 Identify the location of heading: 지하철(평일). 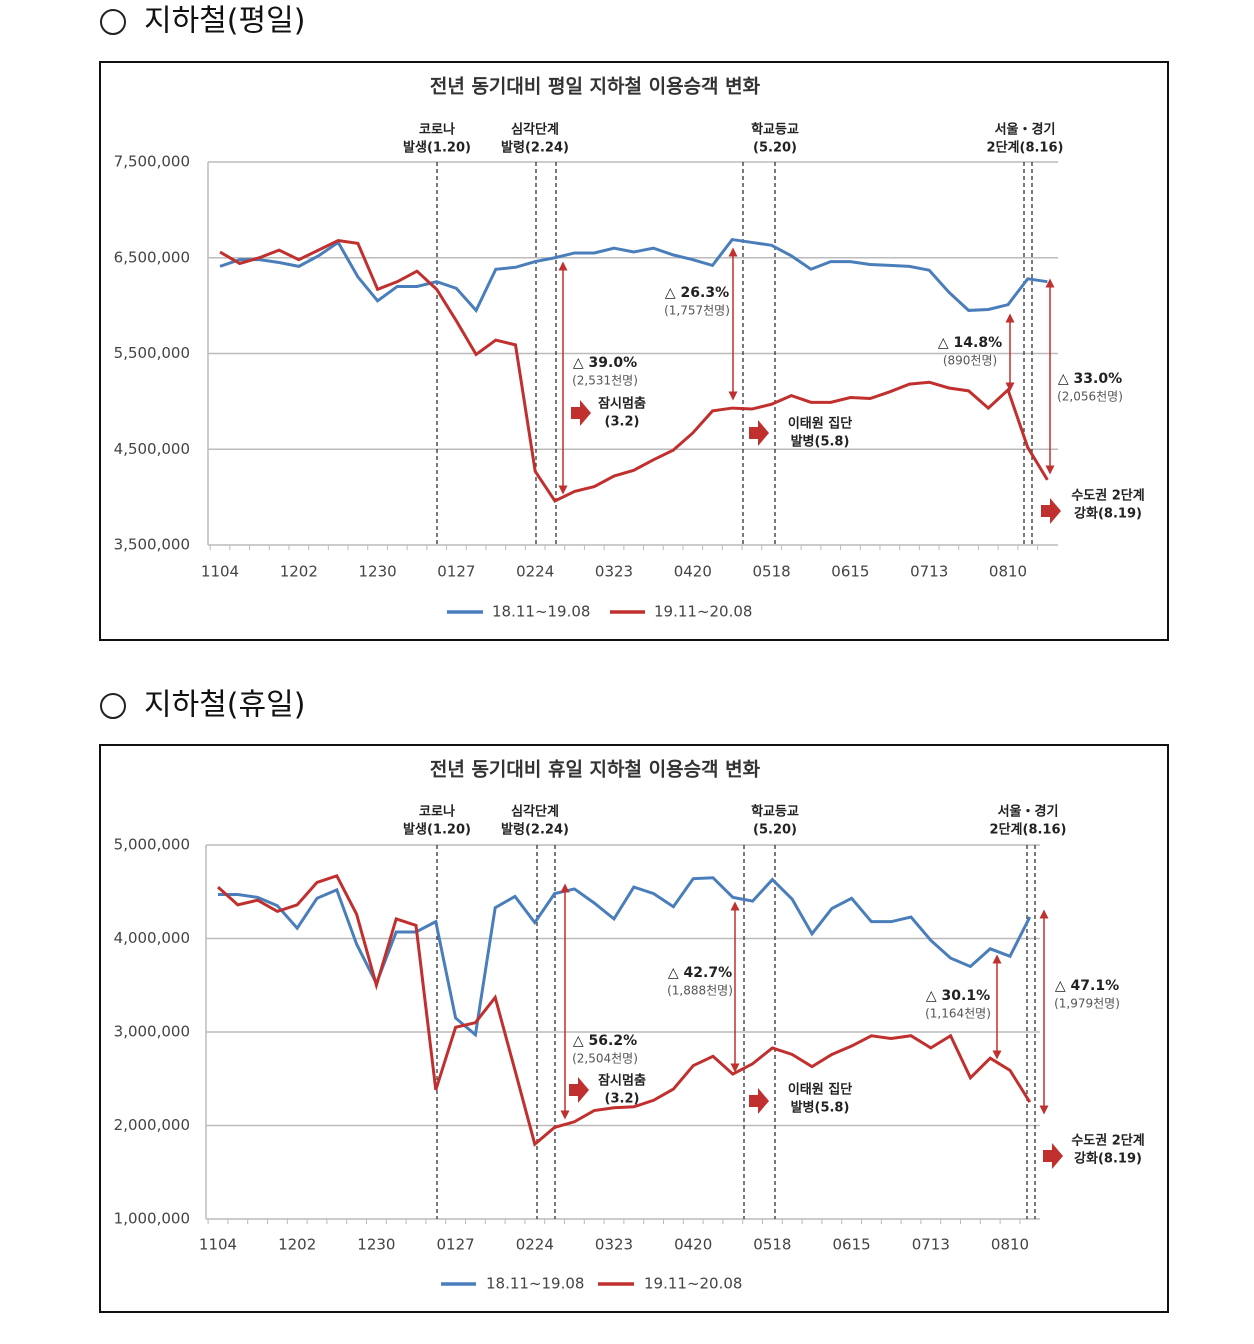
(224, 21).